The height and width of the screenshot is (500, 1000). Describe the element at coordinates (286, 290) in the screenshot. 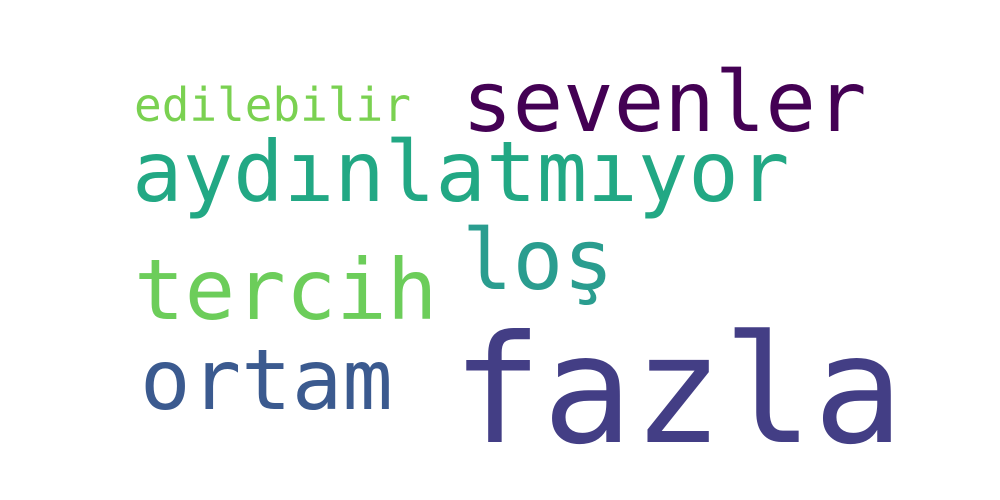

I see `word-tercih: tercih` at that location.